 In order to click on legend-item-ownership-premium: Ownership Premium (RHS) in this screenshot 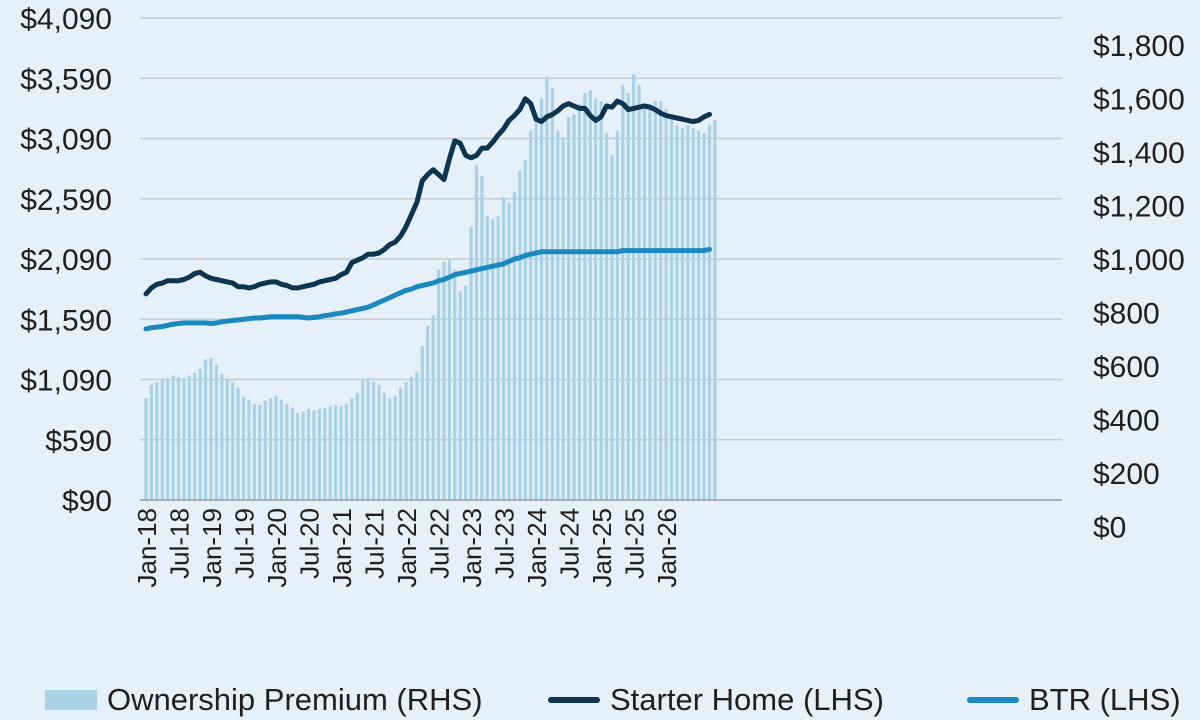, I will do `click(264, 700)`.